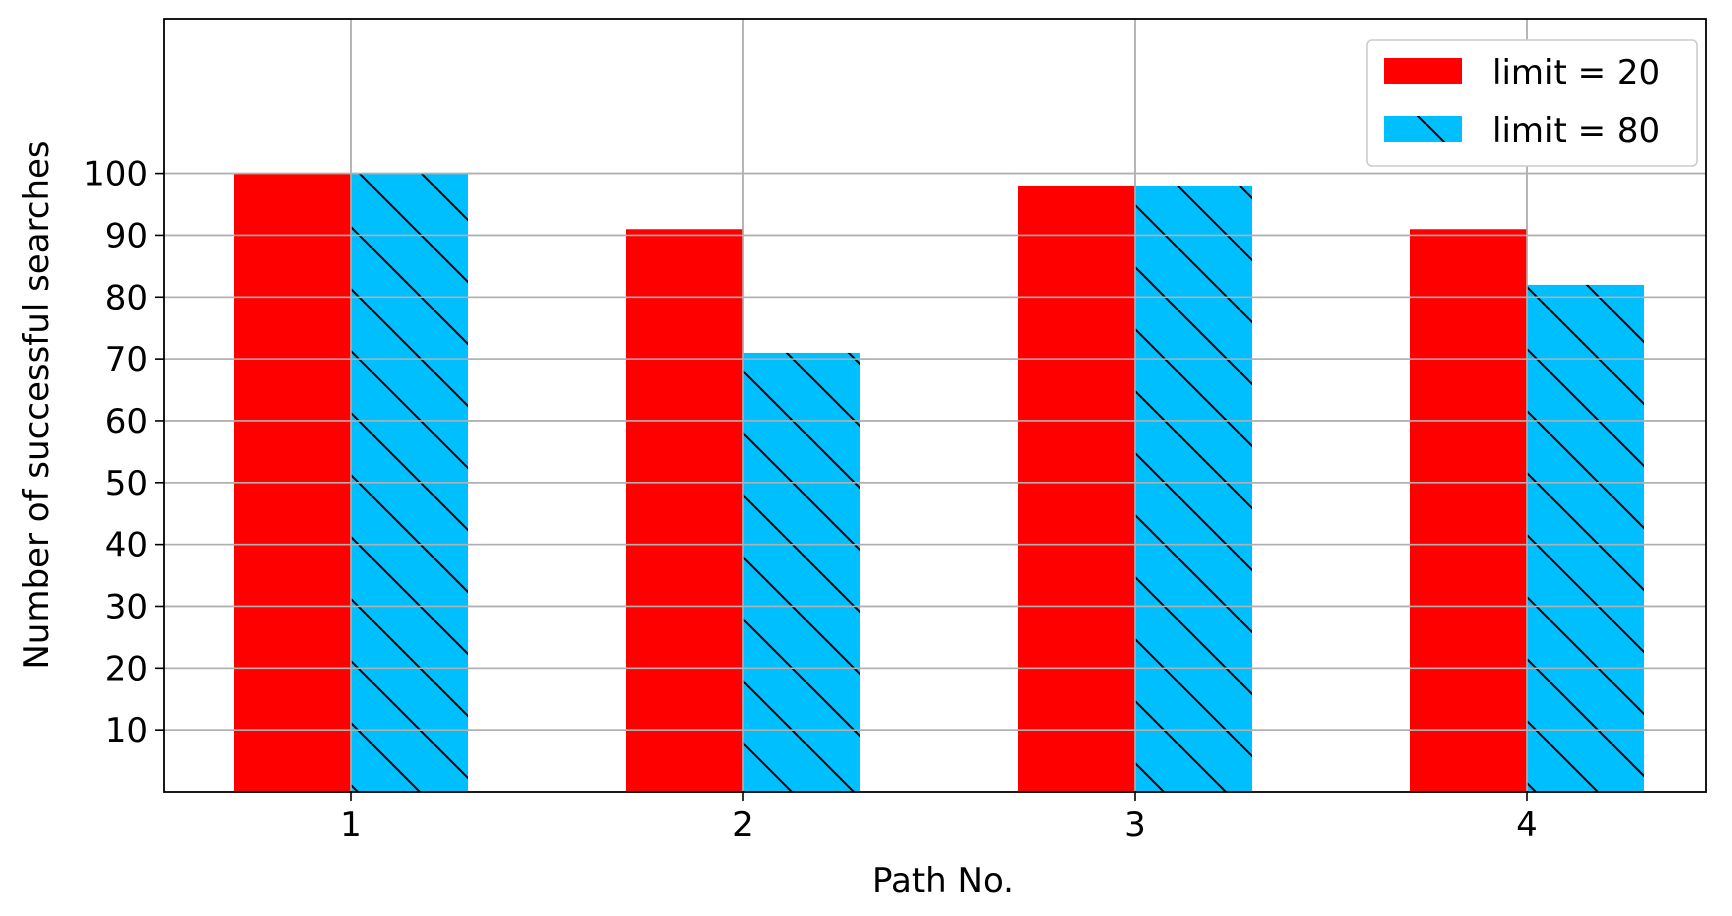 Image resolution: width=1732 pixels, height=916 pixels. I want to click on x-axis: 1 2 3 4, so click(939, 818).